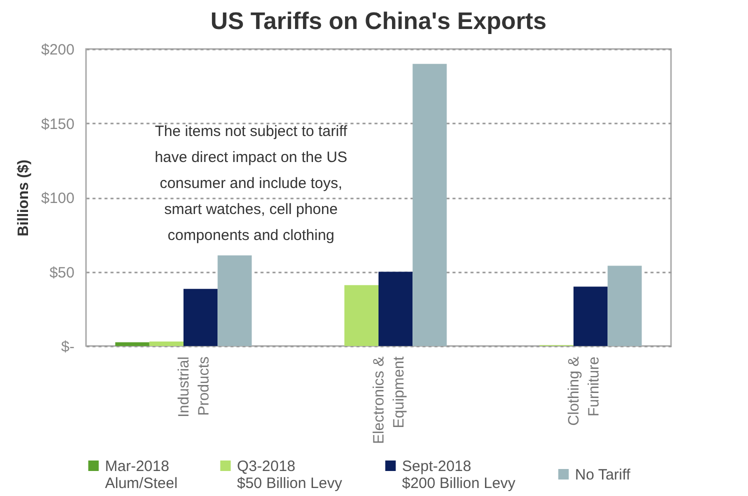  Describe the element at coordinates (378, 21) in the screenshot. I see `chart-title: US Tariffs on China's Exports` at that location.